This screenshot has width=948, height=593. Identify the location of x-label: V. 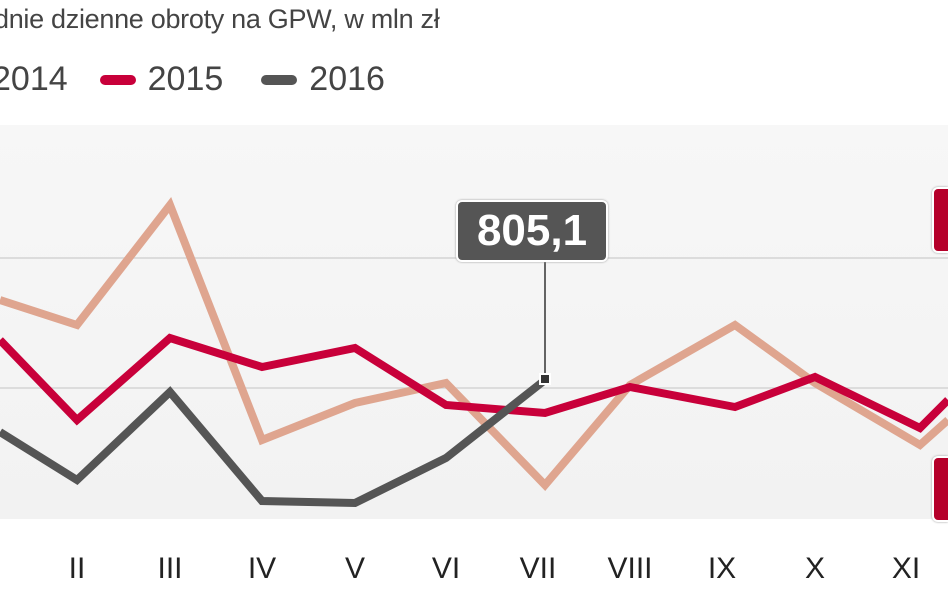
(355, 568).